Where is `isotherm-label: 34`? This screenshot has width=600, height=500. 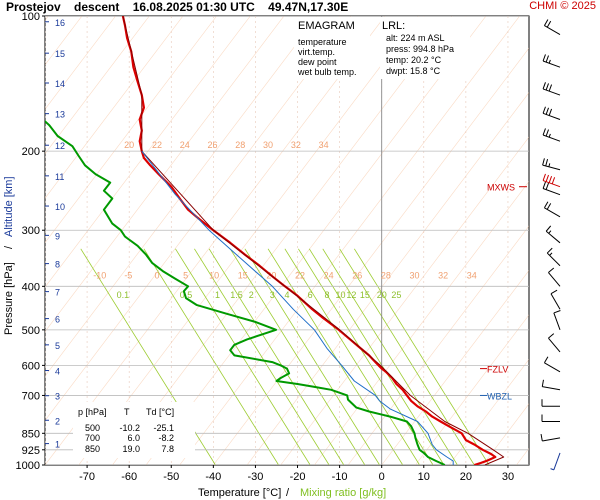
isotherm-label: 34 is located at coordinates (324, 145).